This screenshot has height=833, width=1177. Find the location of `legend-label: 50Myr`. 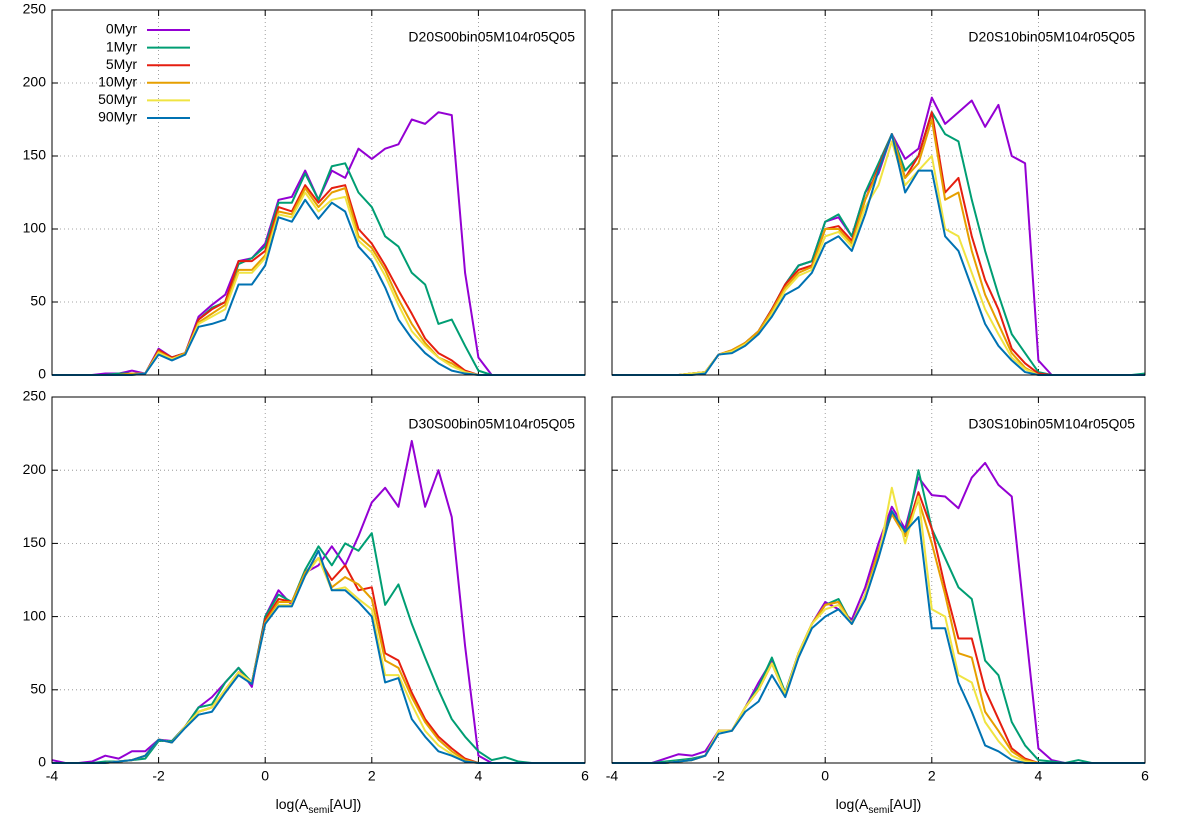

legend-label: 50Myr is located at coordinates (117, 99).